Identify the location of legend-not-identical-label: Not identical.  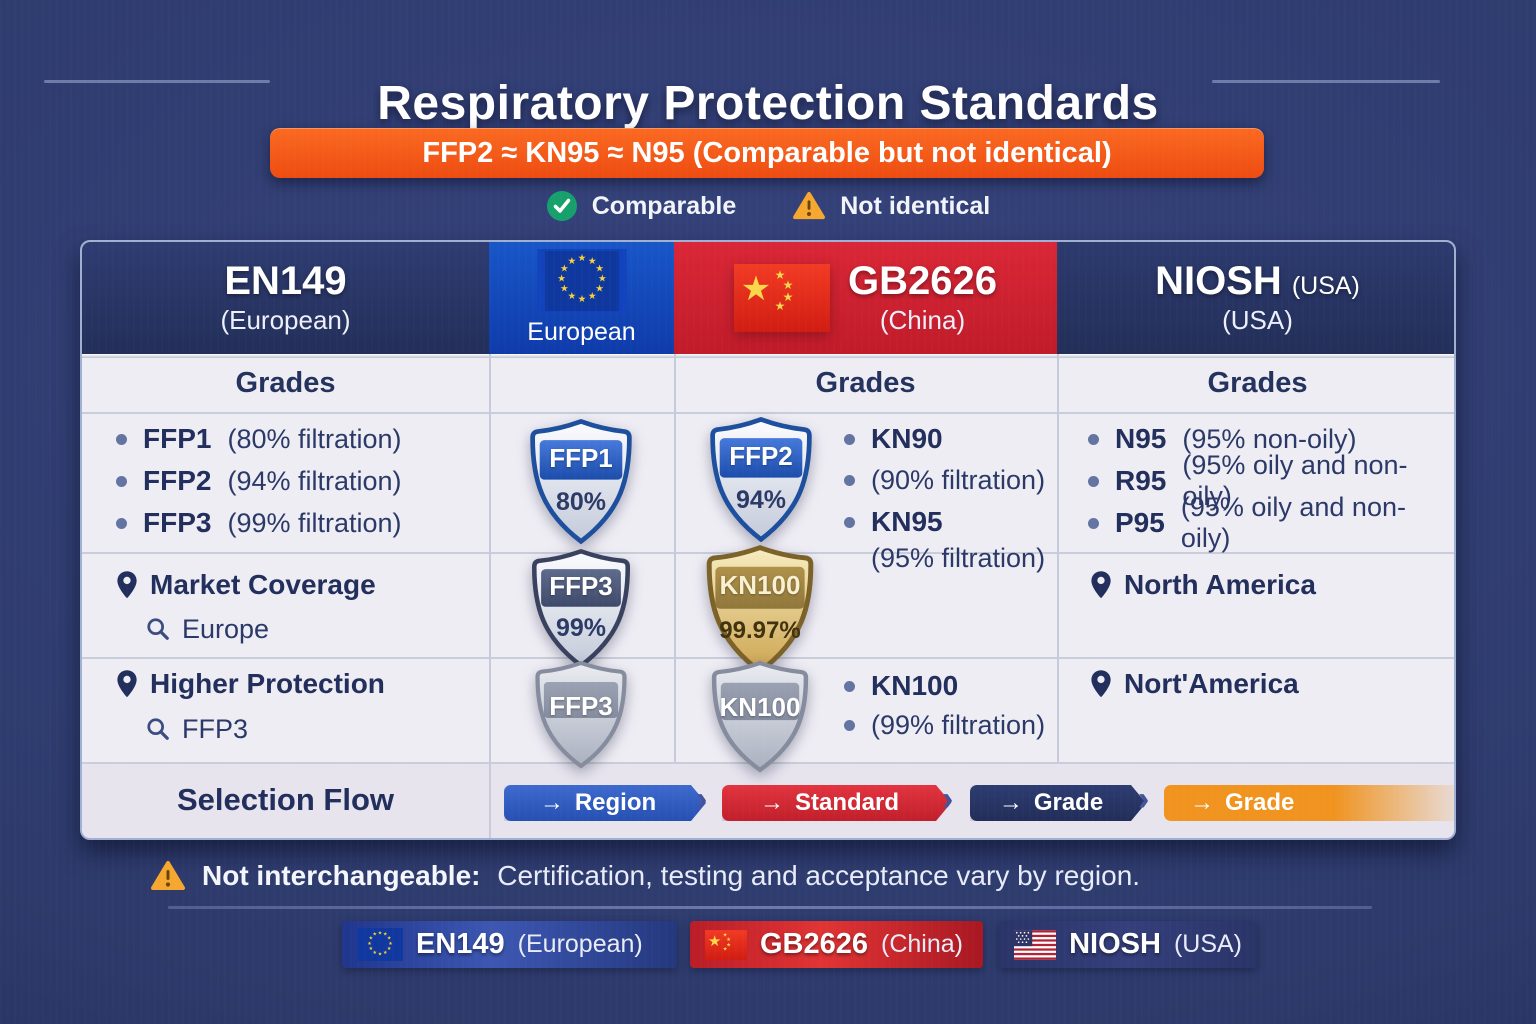
(915, 205).